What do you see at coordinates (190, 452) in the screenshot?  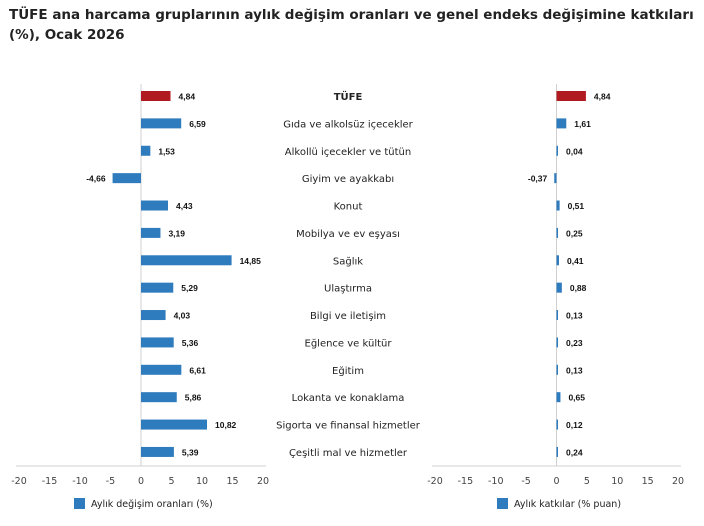 I see `data-label: 5,39` at bounding box center [190, 452].